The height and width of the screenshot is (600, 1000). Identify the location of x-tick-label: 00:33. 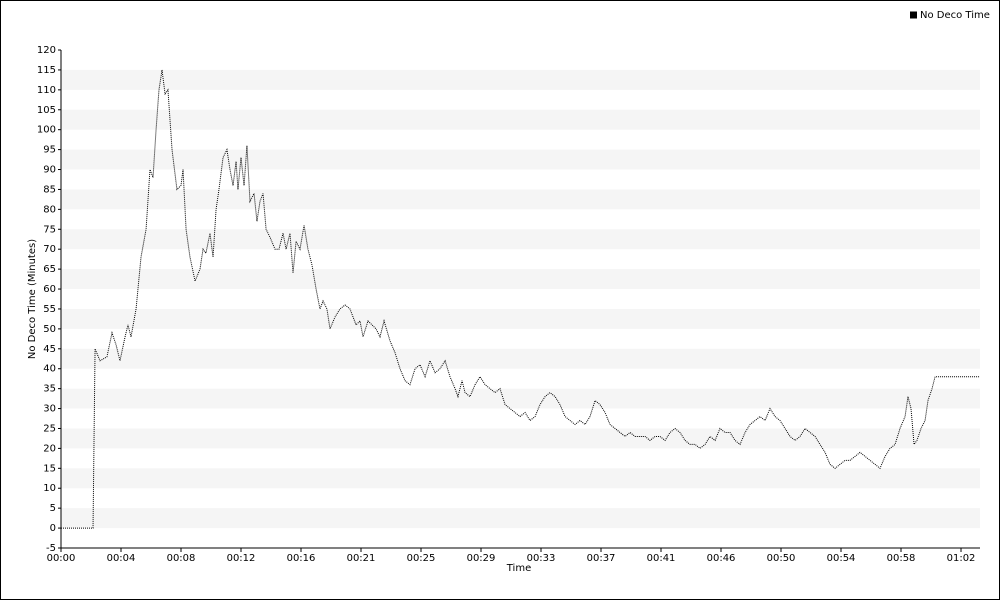
(541, 558).